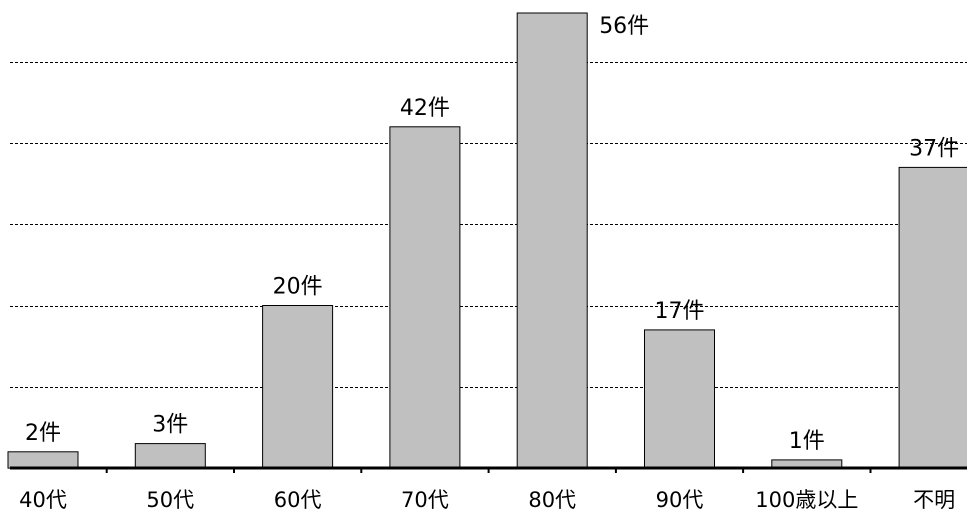 This screenshot has width=967, height=522. I want to click on tick-label: 80代, so click(552, 500).